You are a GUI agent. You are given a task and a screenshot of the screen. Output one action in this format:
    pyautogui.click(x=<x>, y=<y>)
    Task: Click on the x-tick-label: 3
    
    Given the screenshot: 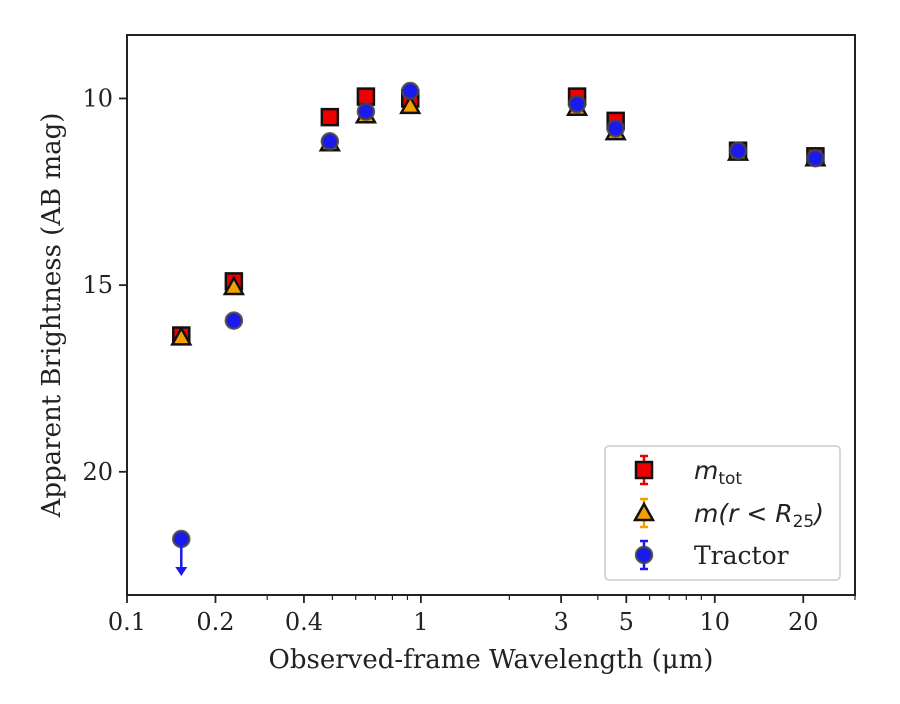 What is the action you would take?
    pyautogui.click(x=560, y=622)
    